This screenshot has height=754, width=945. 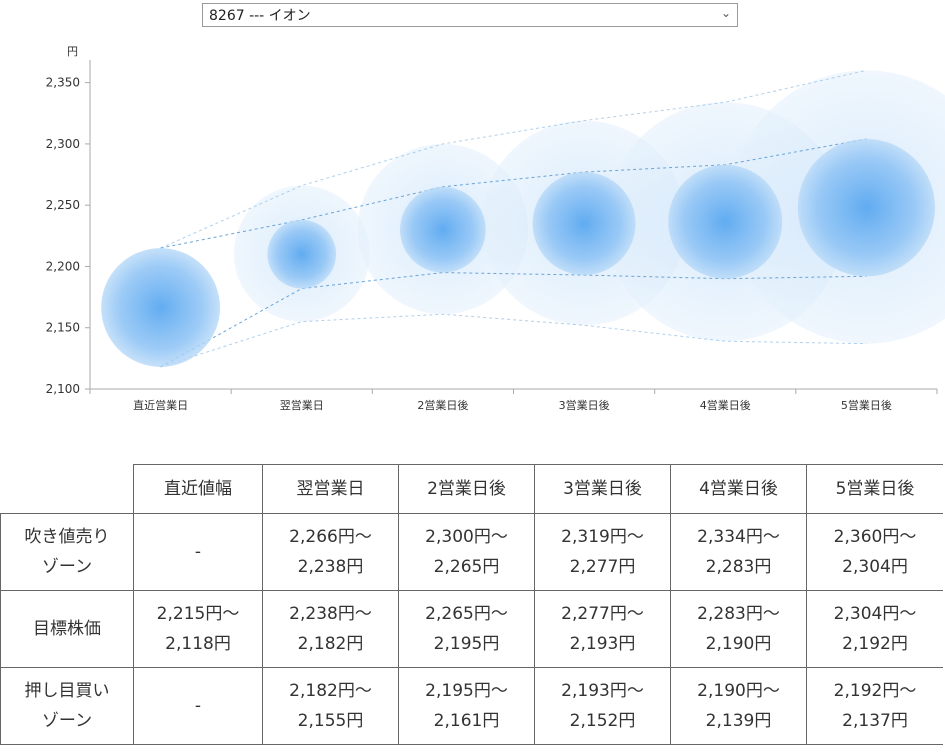 What do you see at coordinates (602, 629) in the screenshot?
I see `table-cell: 2,277円～ 2,193円` at bounding box center [602, 629].